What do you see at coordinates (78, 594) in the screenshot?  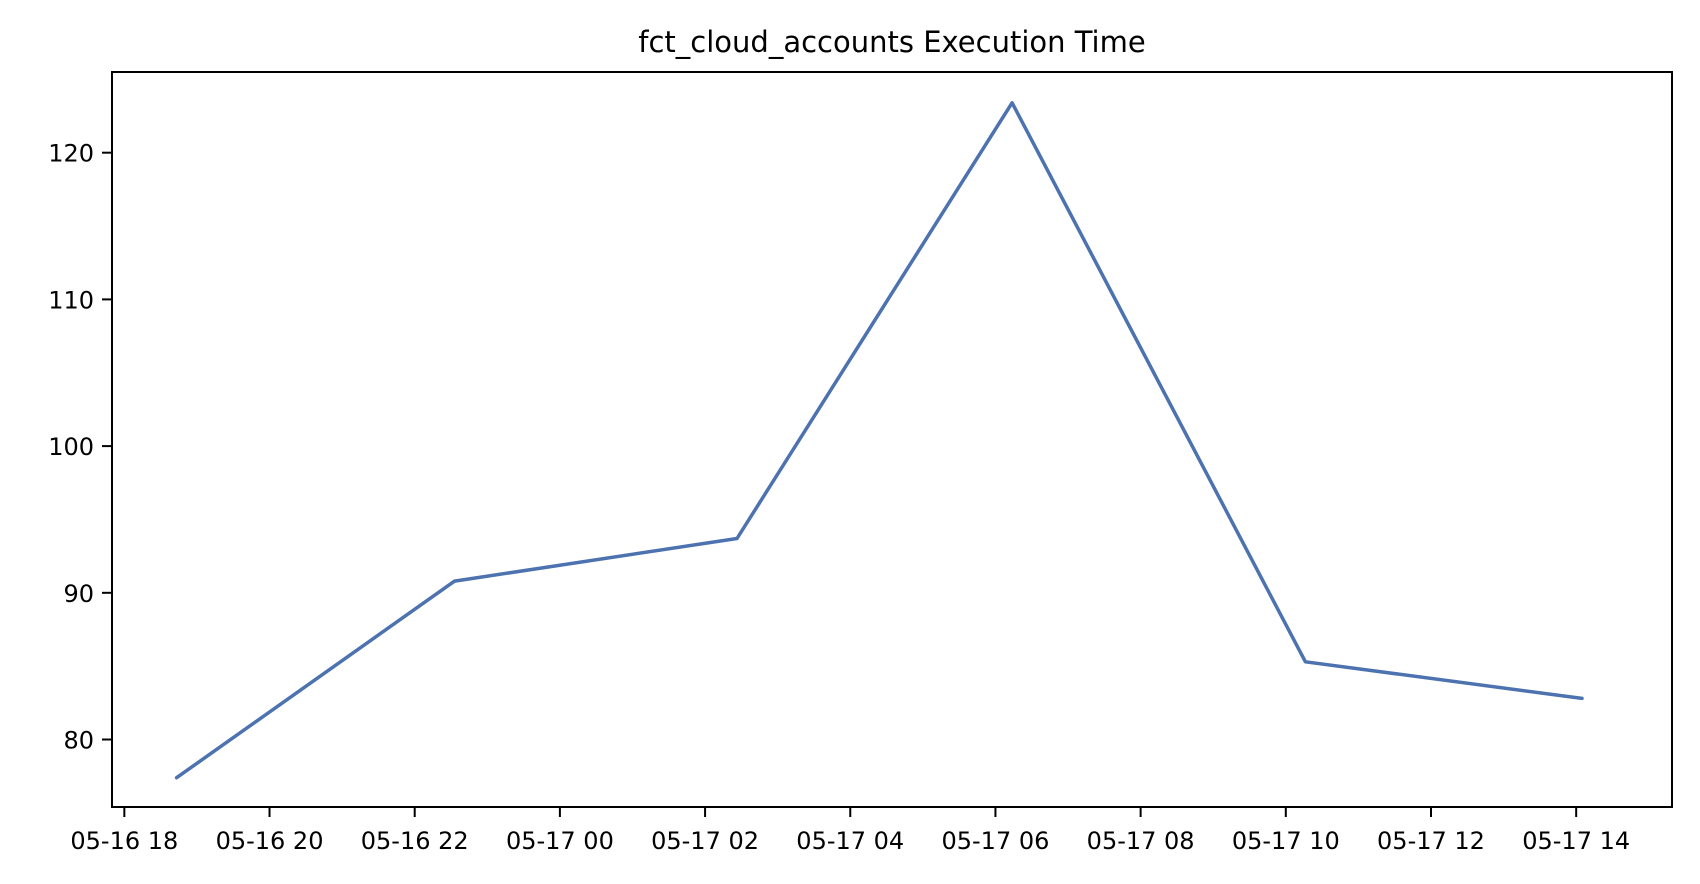 I see `y-axis-tick-label: 90` at bounding box center [78, 594].